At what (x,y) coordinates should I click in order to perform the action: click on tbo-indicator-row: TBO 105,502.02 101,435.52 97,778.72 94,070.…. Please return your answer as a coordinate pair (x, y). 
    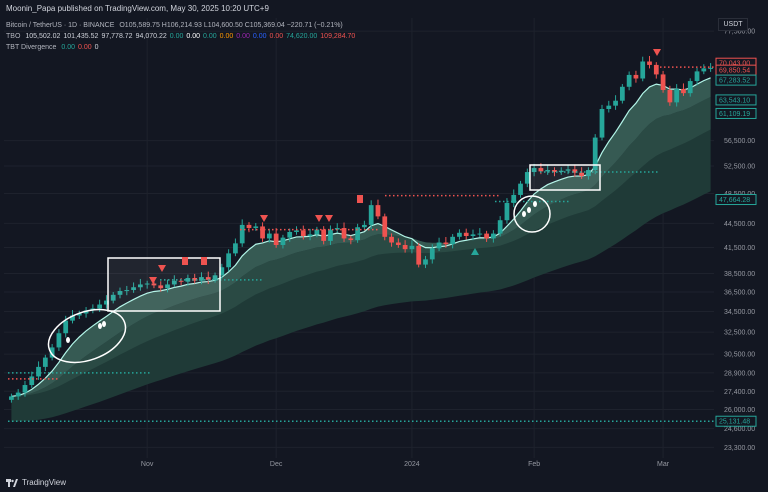
    Looking at the image, I should click on (182, 36).